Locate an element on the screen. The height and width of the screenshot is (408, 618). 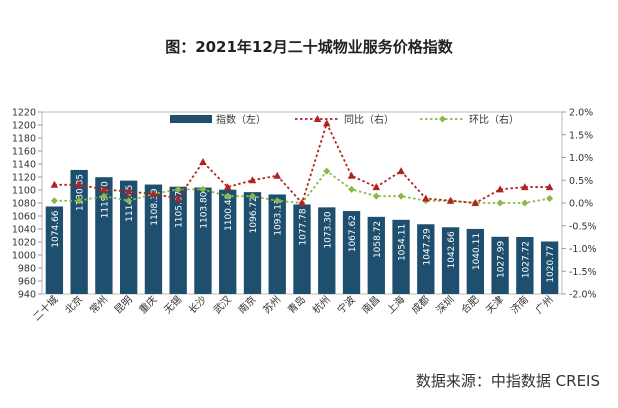
bar-武汉 is located at coordinates (228, 241).